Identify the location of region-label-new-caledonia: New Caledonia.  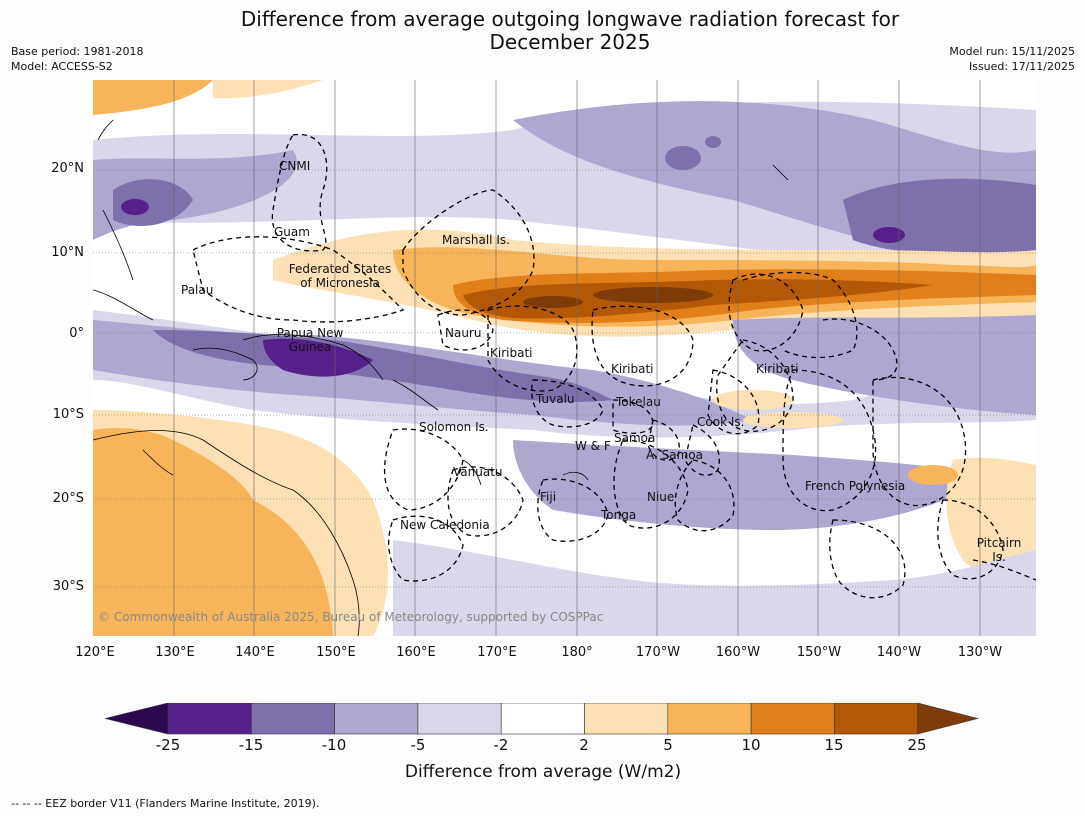
(445, 525).